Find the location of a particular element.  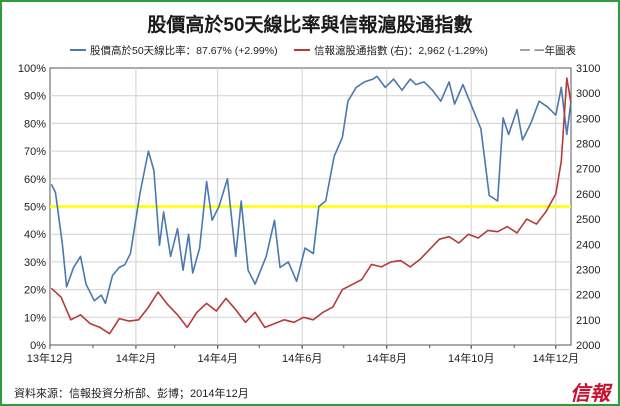

y-right-tick-label: 2700 is located at coordinates (588, 170).